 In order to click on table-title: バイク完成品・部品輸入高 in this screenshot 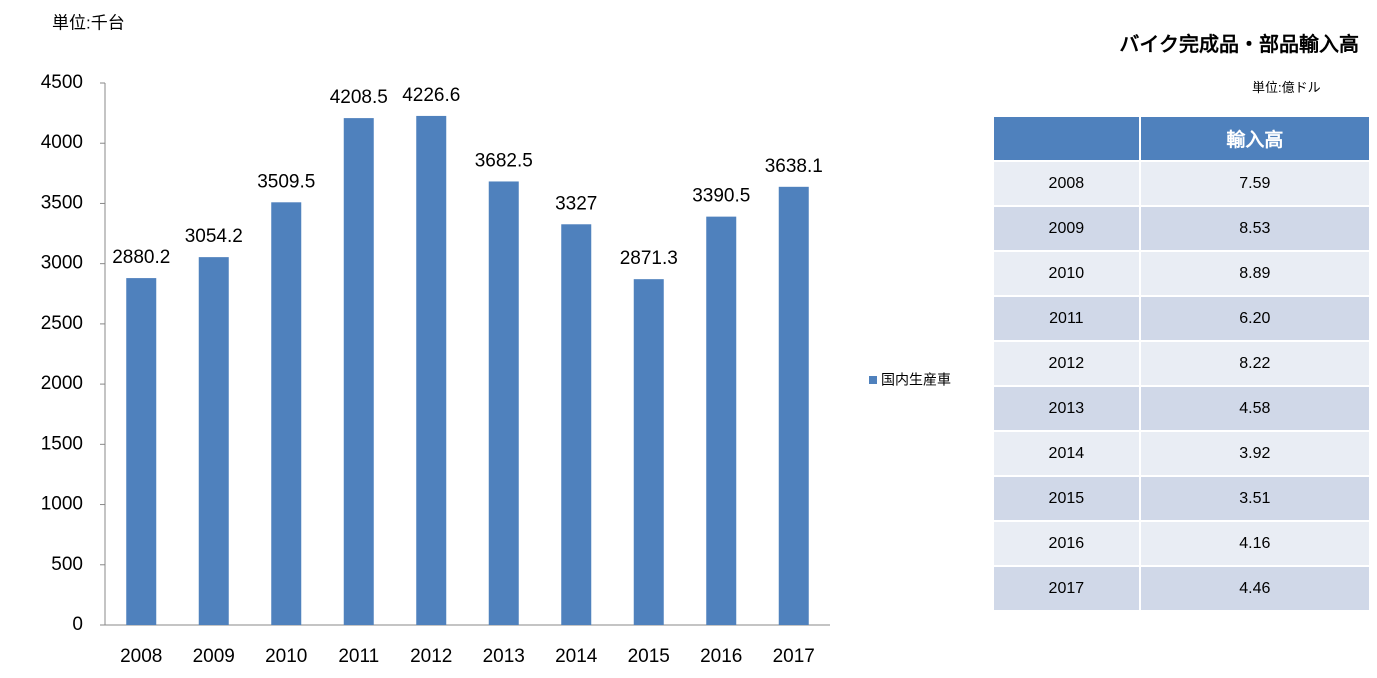, I will do `click(1239, 45)`.